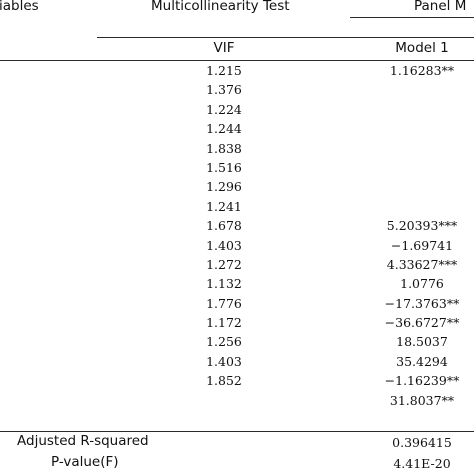 The height and width of the screenshot is (474, 474). I want to click on vif-cell: 1.296, so click(224, 187).